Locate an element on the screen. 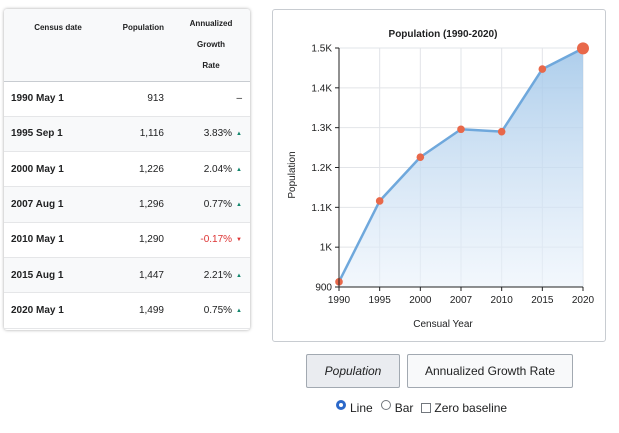 The height and width of the screenshot is (433, 619). growth-rate-value: 0.77% is located at coordinates (218, 205).